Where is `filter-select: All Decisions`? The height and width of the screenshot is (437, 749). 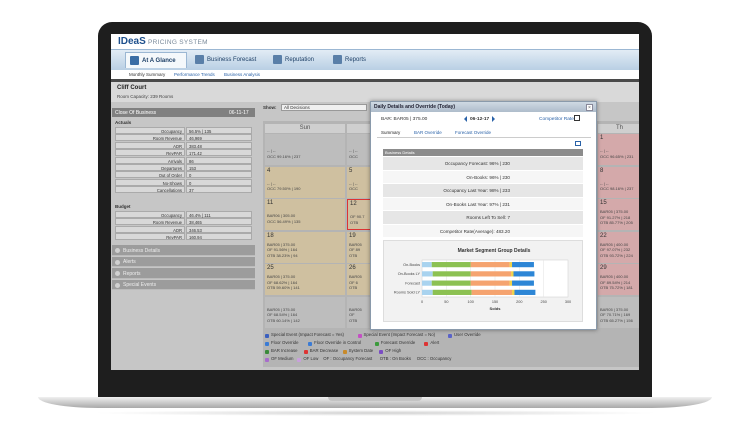
filter-select: All Decisions is located at coordinates (324, 107).